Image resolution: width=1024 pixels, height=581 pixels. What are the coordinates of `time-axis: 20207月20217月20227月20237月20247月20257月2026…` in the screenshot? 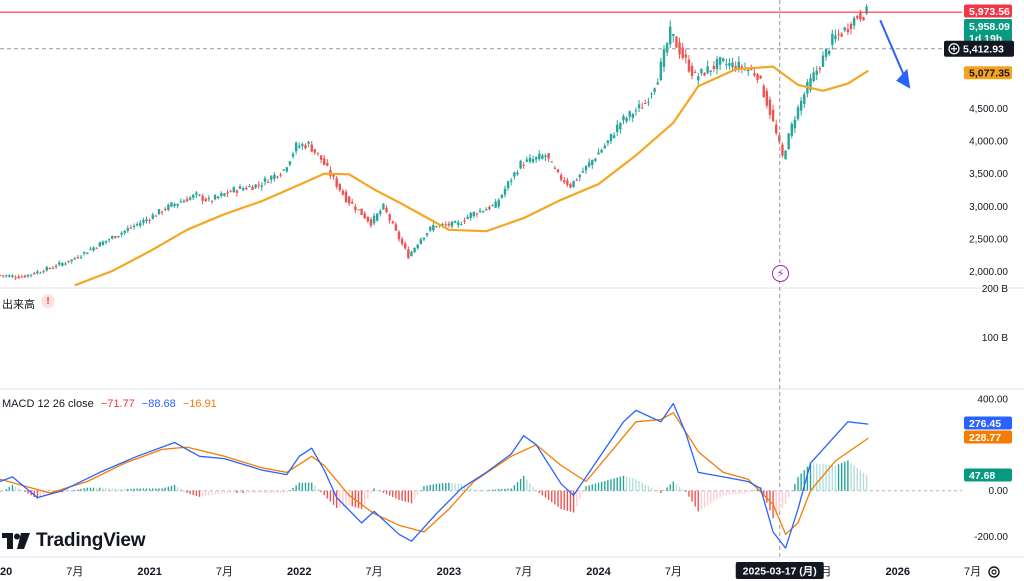 It's located at (512, 567).